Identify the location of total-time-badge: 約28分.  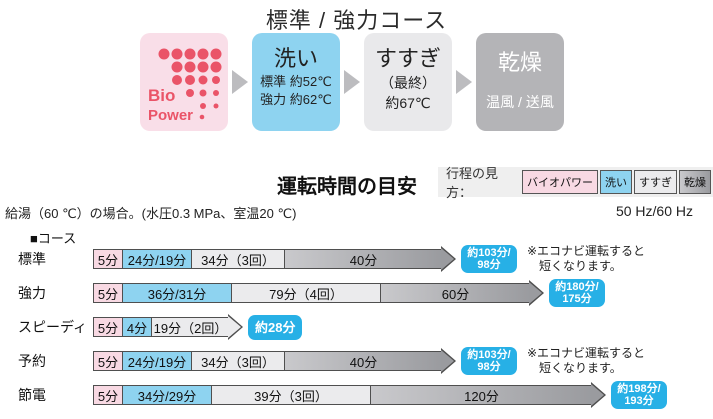
(275, 327).